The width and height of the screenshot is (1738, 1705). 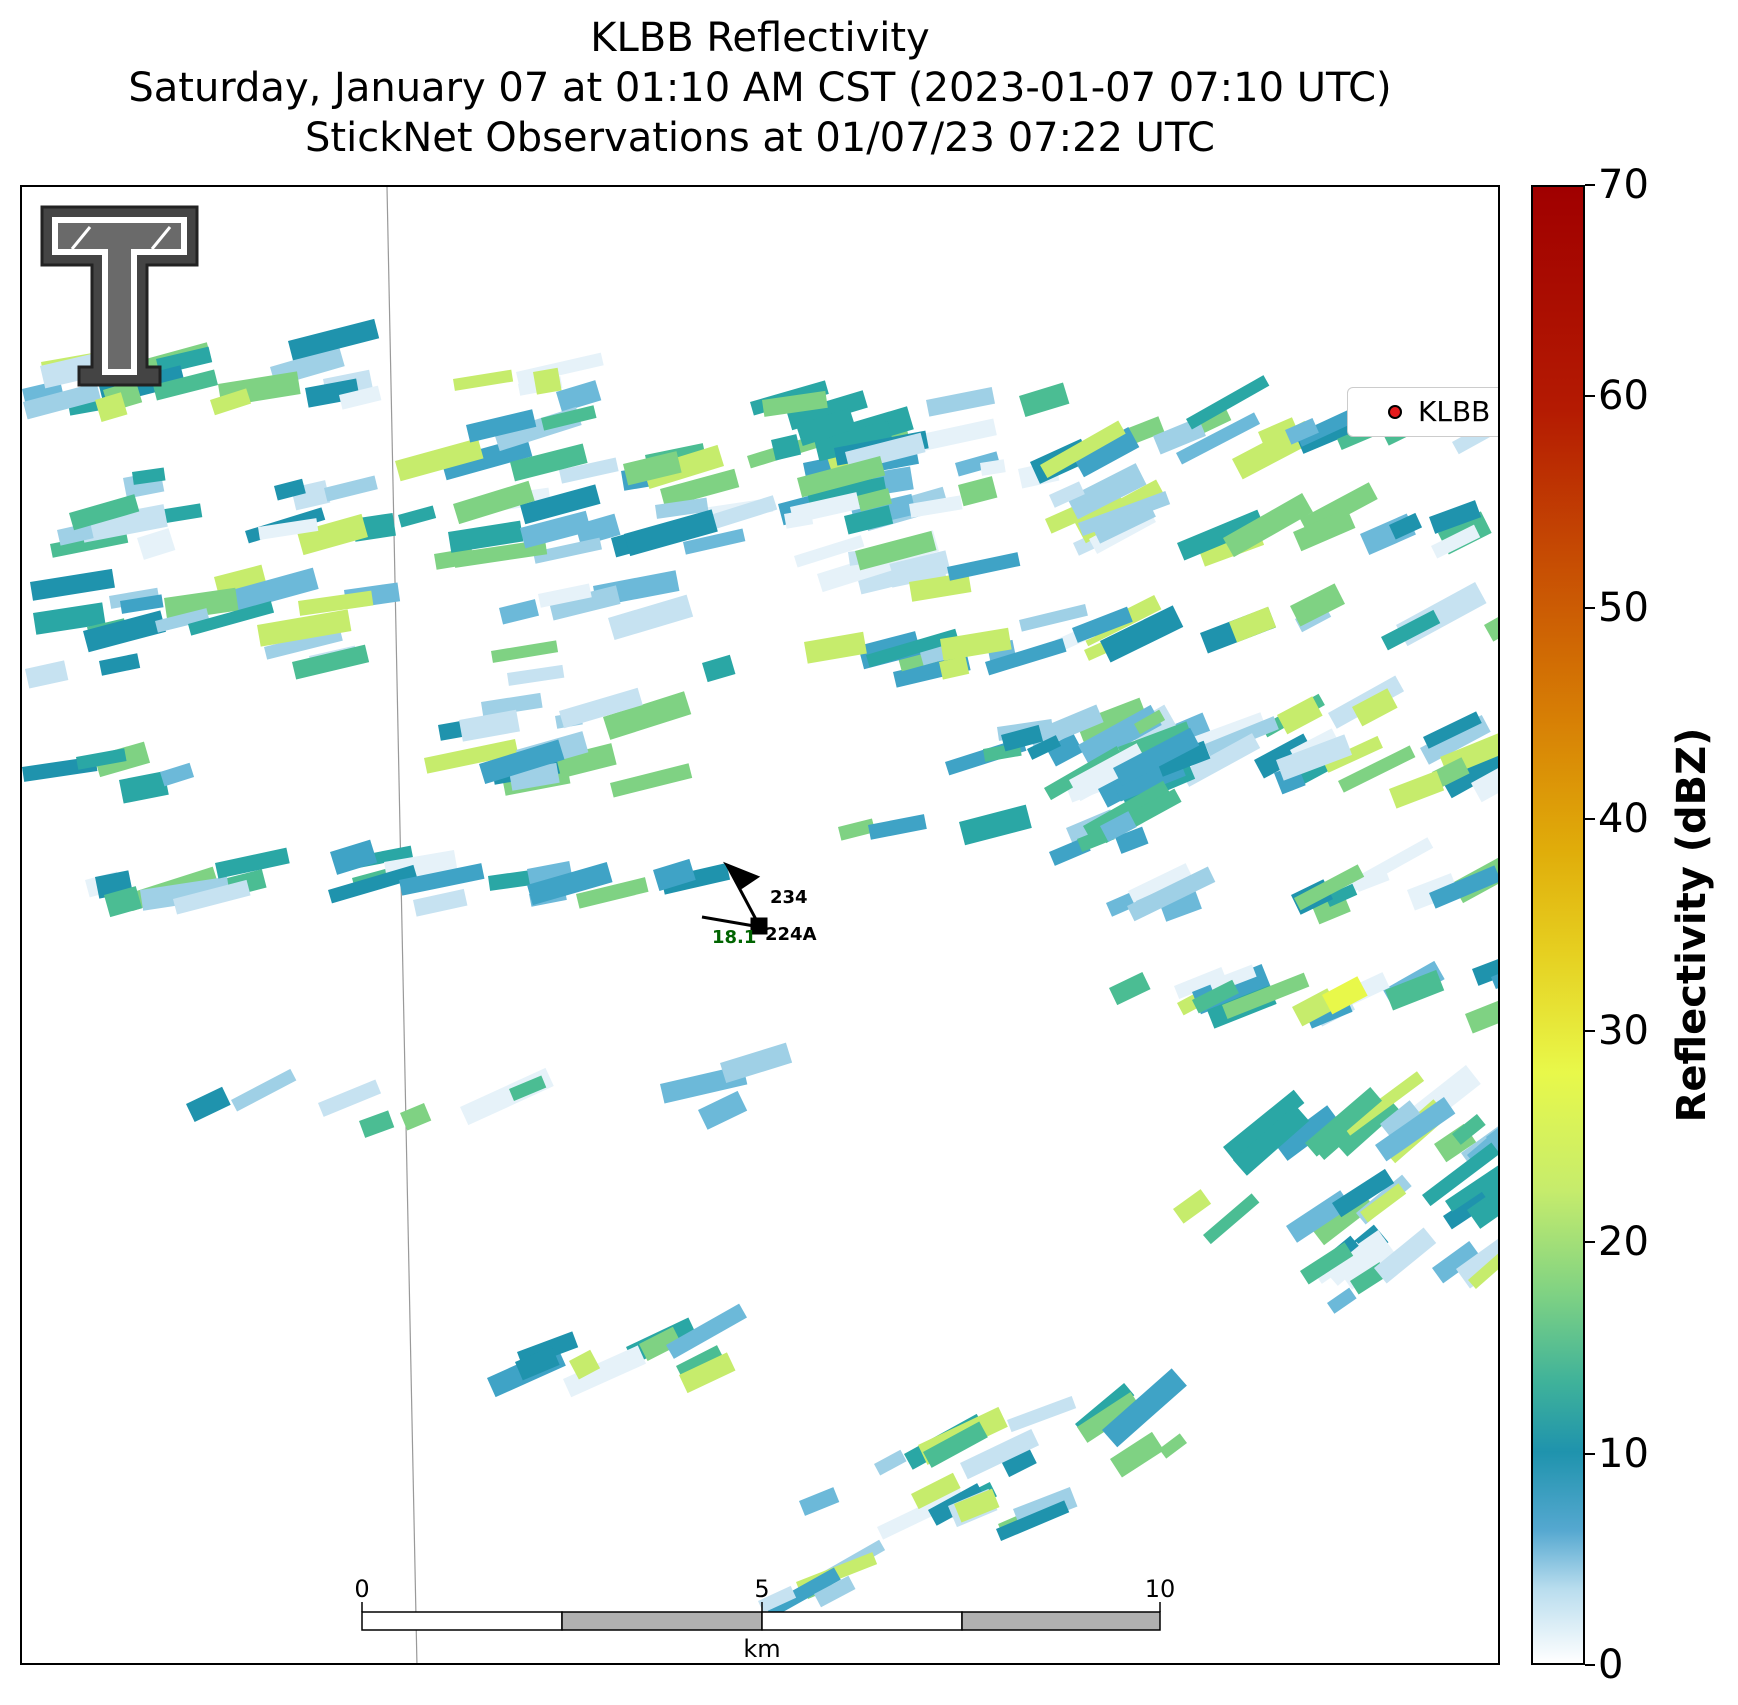 What do you see at coordinates (1692, 925) in the screenshot?
I see `colorbar-title: Reflectivity (dBZ)` at bounding box center [1692, 925].